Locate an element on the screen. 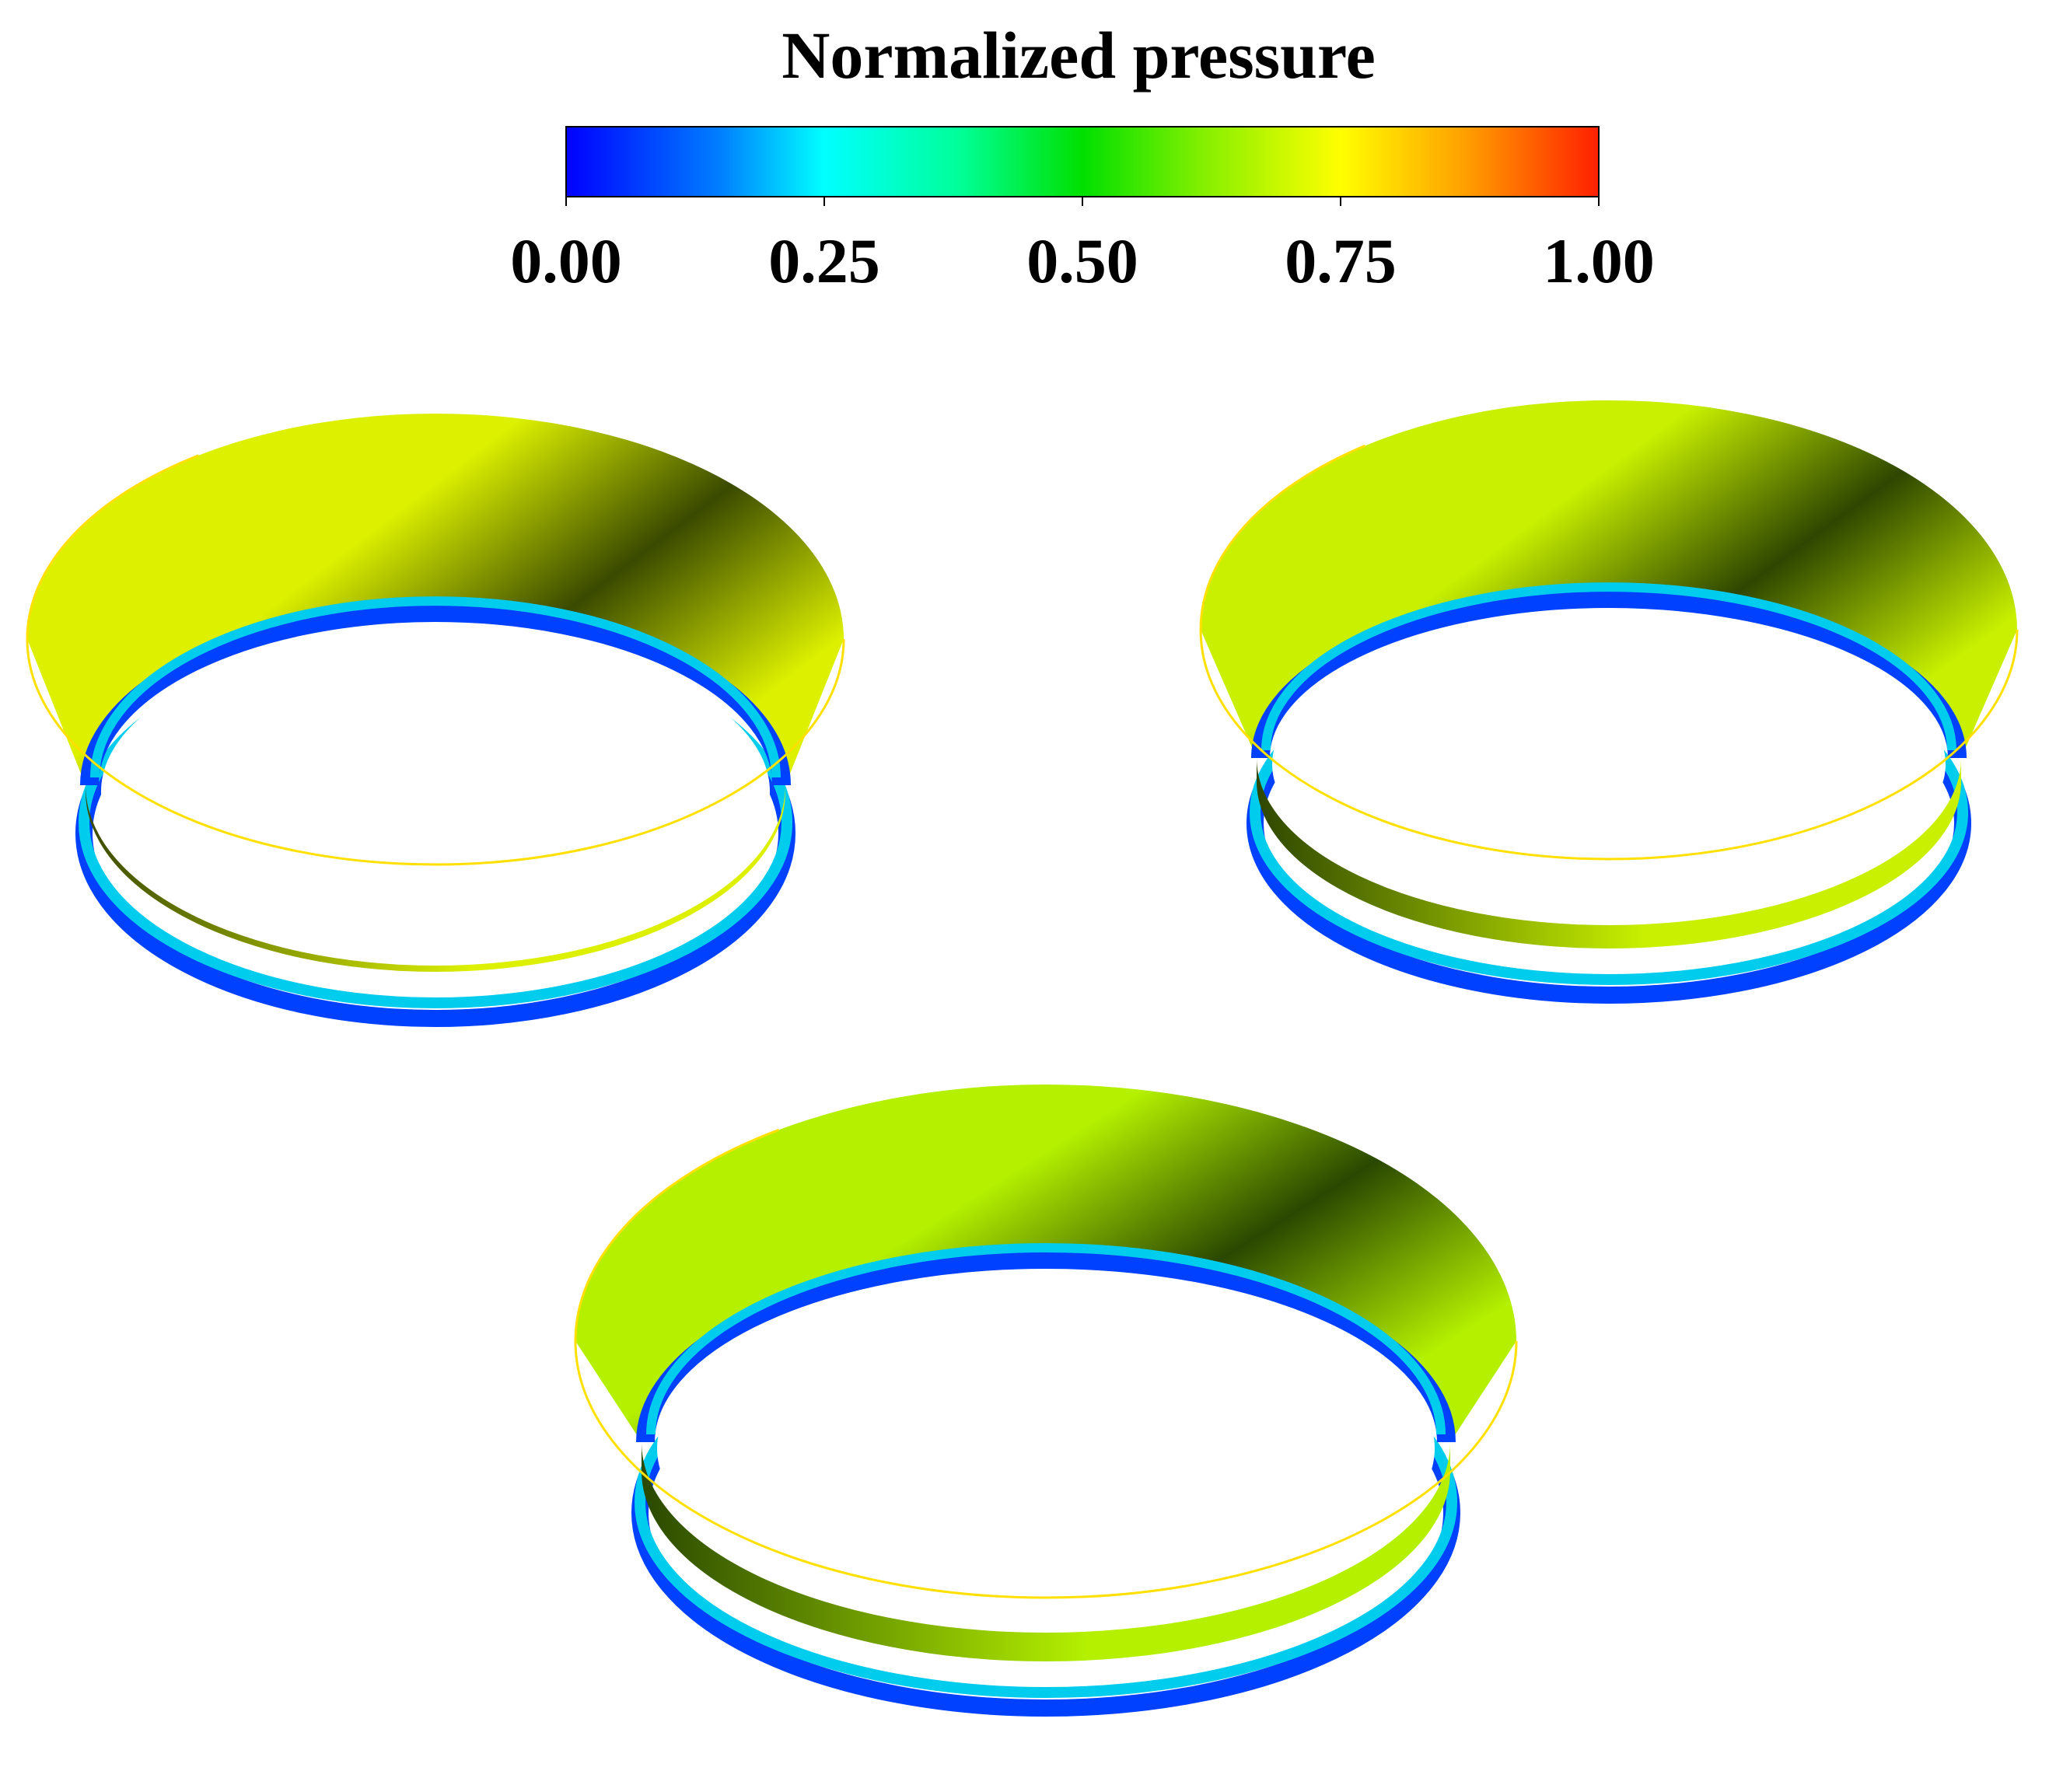 This screenshot has width=2049, height=1792. ring-plot-upper-right is located at coordinates (1609, 701).